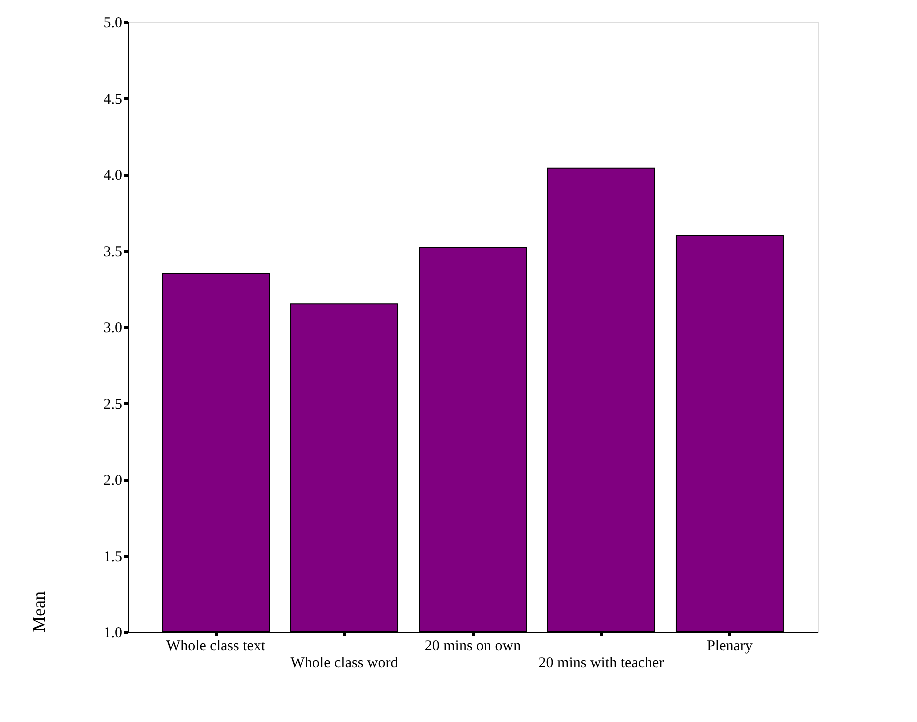 This screenshot has height=722, width=917. I want to click on y-tick-label: 5.0, so click(113, 24).